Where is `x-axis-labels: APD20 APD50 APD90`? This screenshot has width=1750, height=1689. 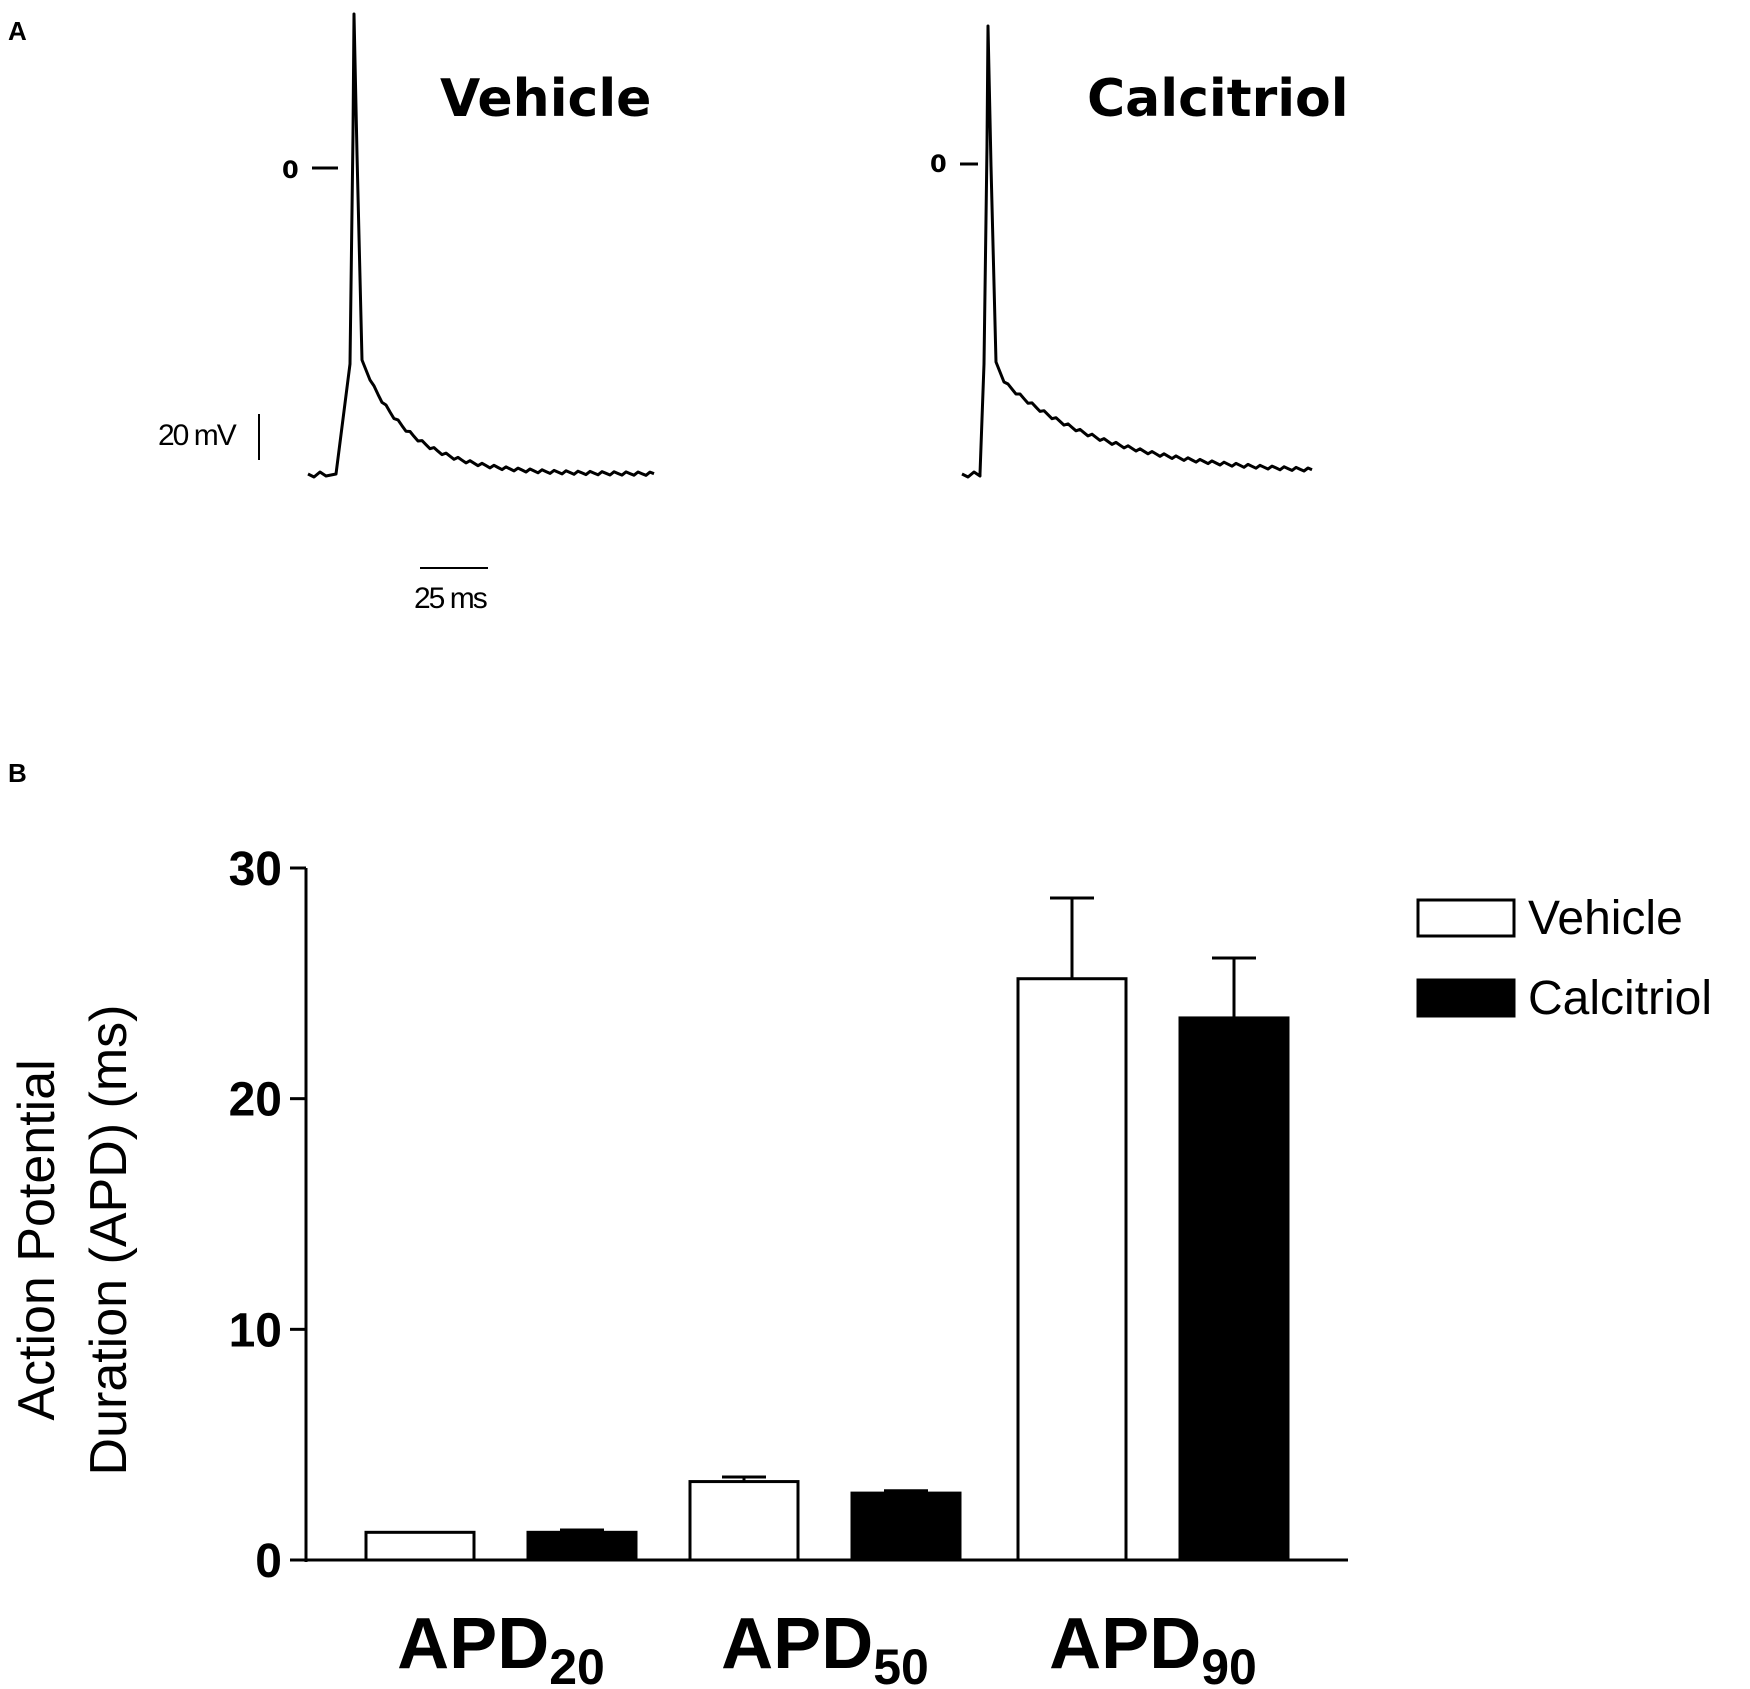 x-axis-labels: APD20 APD50 APD90 is located at coordinates (827, 1646).